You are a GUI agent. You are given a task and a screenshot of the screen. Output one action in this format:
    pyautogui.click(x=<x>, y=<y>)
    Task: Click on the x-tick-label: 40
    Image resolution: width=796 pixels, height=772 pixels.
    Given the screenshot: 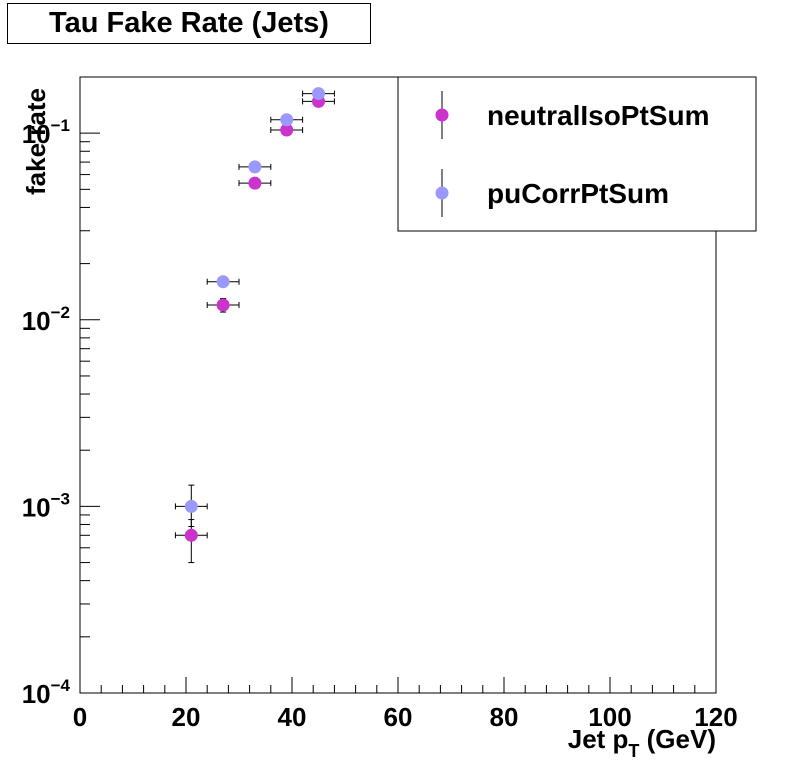 What is the action you would take?
    pyautogui.click(x=292, y=717)
    